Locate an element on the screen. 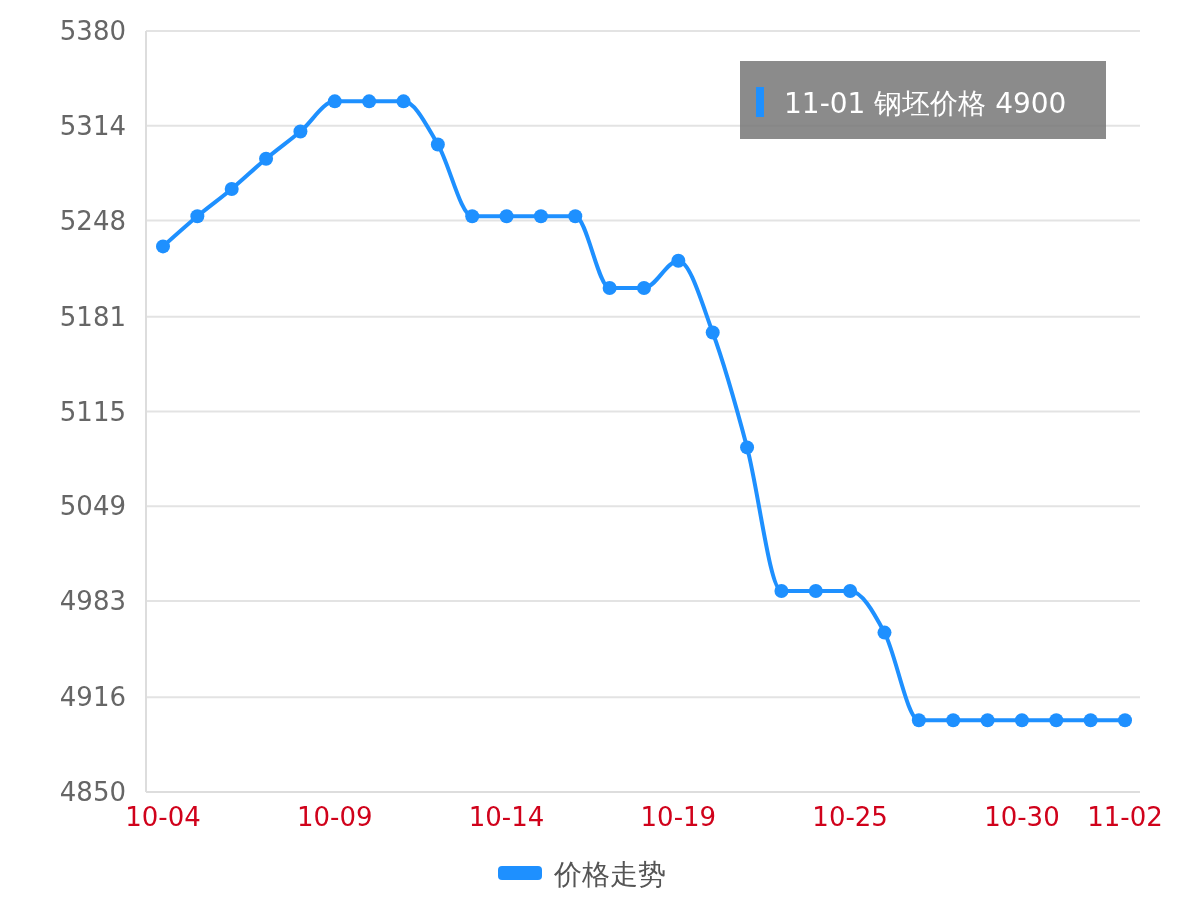 This screenshot has width=1198, height=898. y-tick-label: 4850 is located at coordinates (92, 792).